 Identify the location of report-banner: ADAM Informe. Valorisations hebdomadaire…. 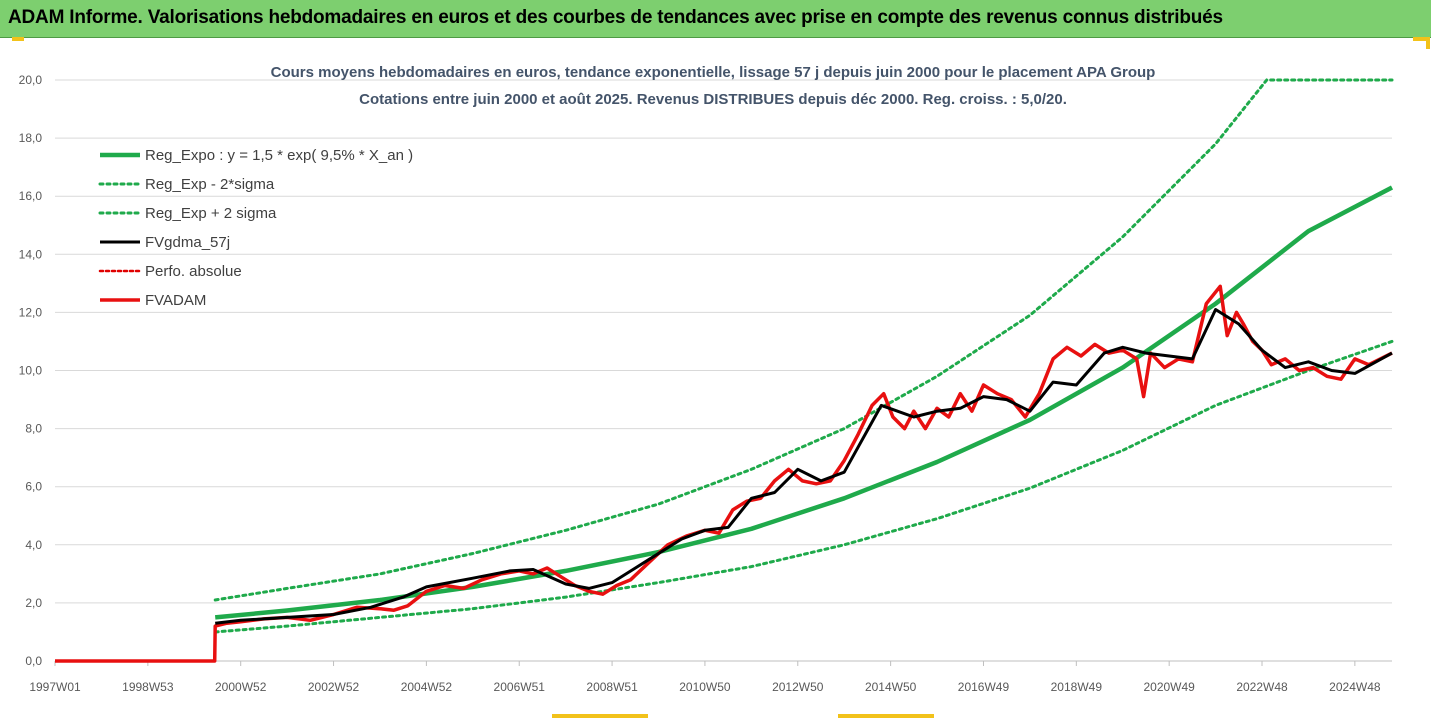
(715, 19).